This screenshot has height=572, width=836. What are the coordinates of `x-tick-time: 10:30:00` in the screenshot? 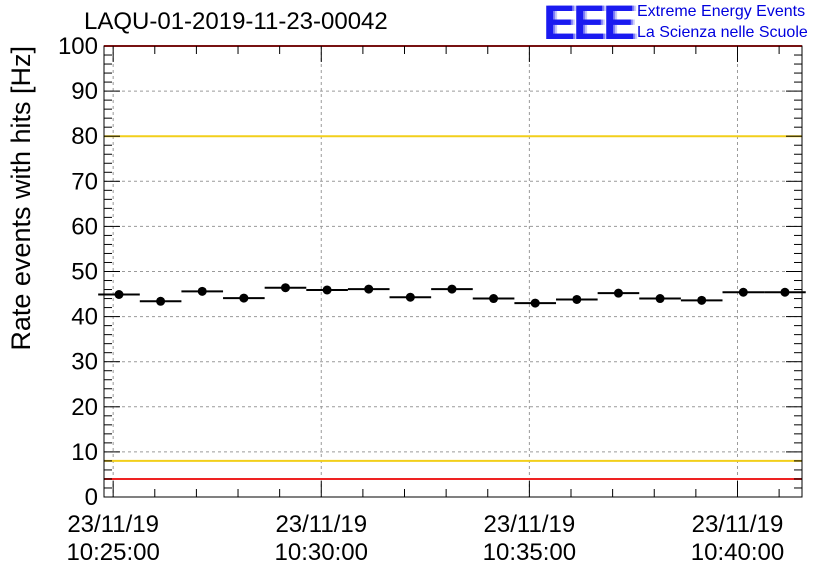 It's located at (321, 552).